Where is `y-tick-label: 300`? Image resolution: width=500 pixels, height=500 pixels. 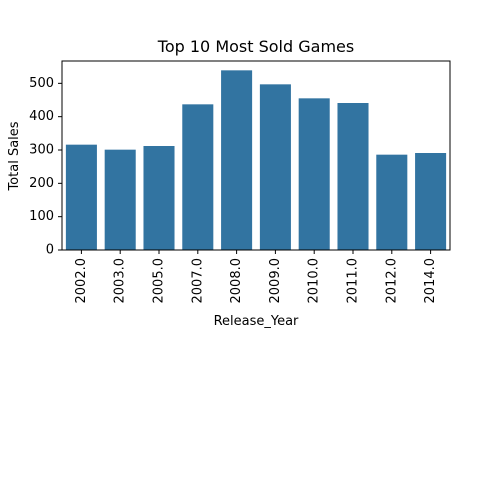
y-tick-label: 300 is located at coordinates (41, 150).